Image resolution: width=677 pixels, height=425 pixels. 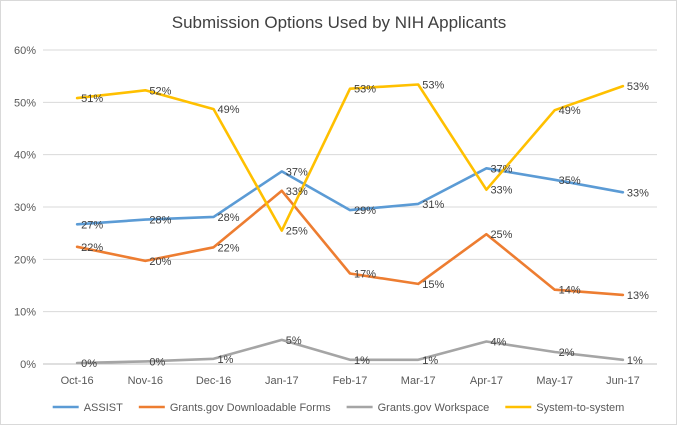 I want to click on y-tick-label: 30%, so click(x=25, y=208).